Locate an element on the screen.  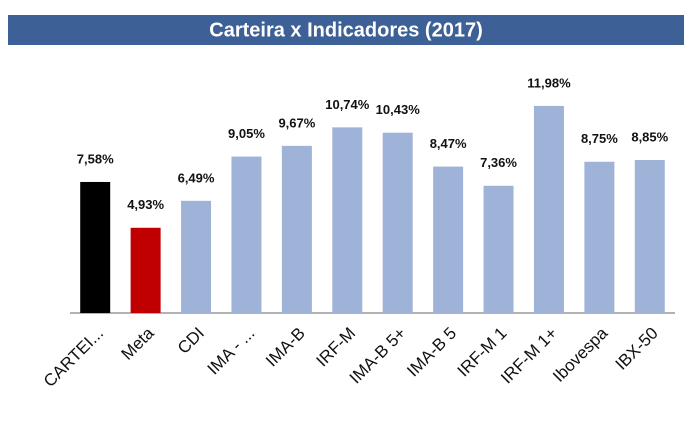
x-tick-label: CDI is located at coordinates (191, 341).